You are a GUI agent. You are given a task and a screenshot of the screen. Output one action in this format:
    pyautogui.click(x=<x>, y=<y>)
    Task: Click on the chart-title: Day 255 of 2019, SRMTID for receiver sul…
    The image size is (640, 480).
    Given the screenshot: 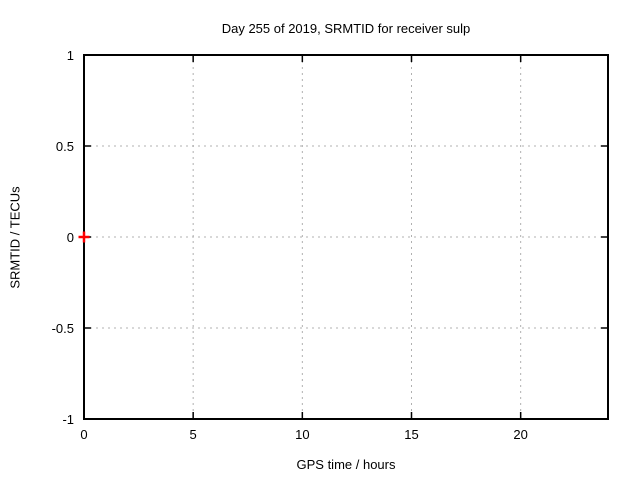 What is the action you would take?
    pyautogui.click(x=346, y=28)
    